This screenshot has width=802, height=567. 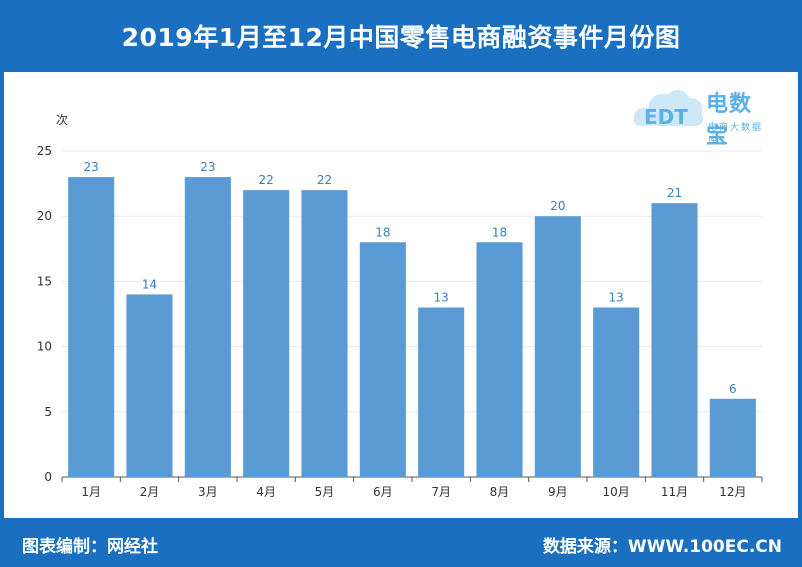 What do you see at coordinates (674, 492) in the screenshot?
I see `x-tick-label: 11月` at bounding box center [674, 492].